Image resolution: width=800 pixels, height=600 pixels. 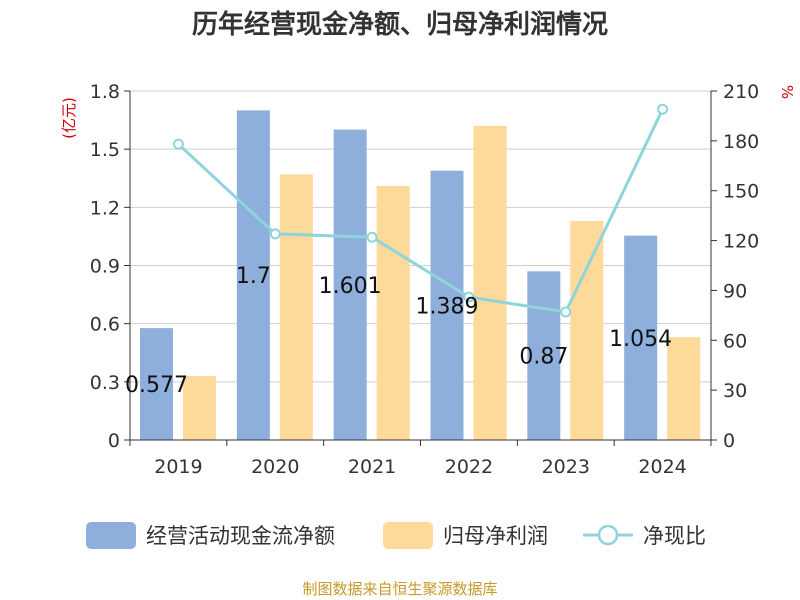 I want to click on x-tick-label: 2020, so click(x=275, y=467).